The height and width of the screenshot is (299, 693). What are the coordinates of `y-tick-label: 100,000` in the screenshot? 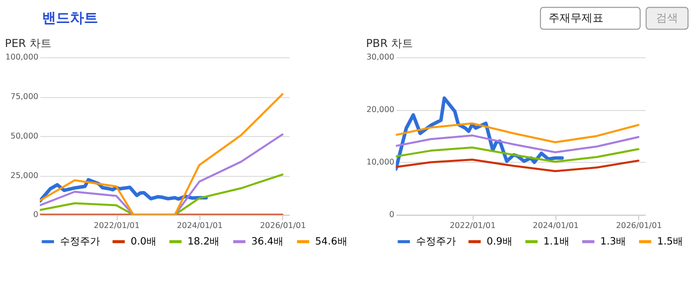 It's located at (21, 57).